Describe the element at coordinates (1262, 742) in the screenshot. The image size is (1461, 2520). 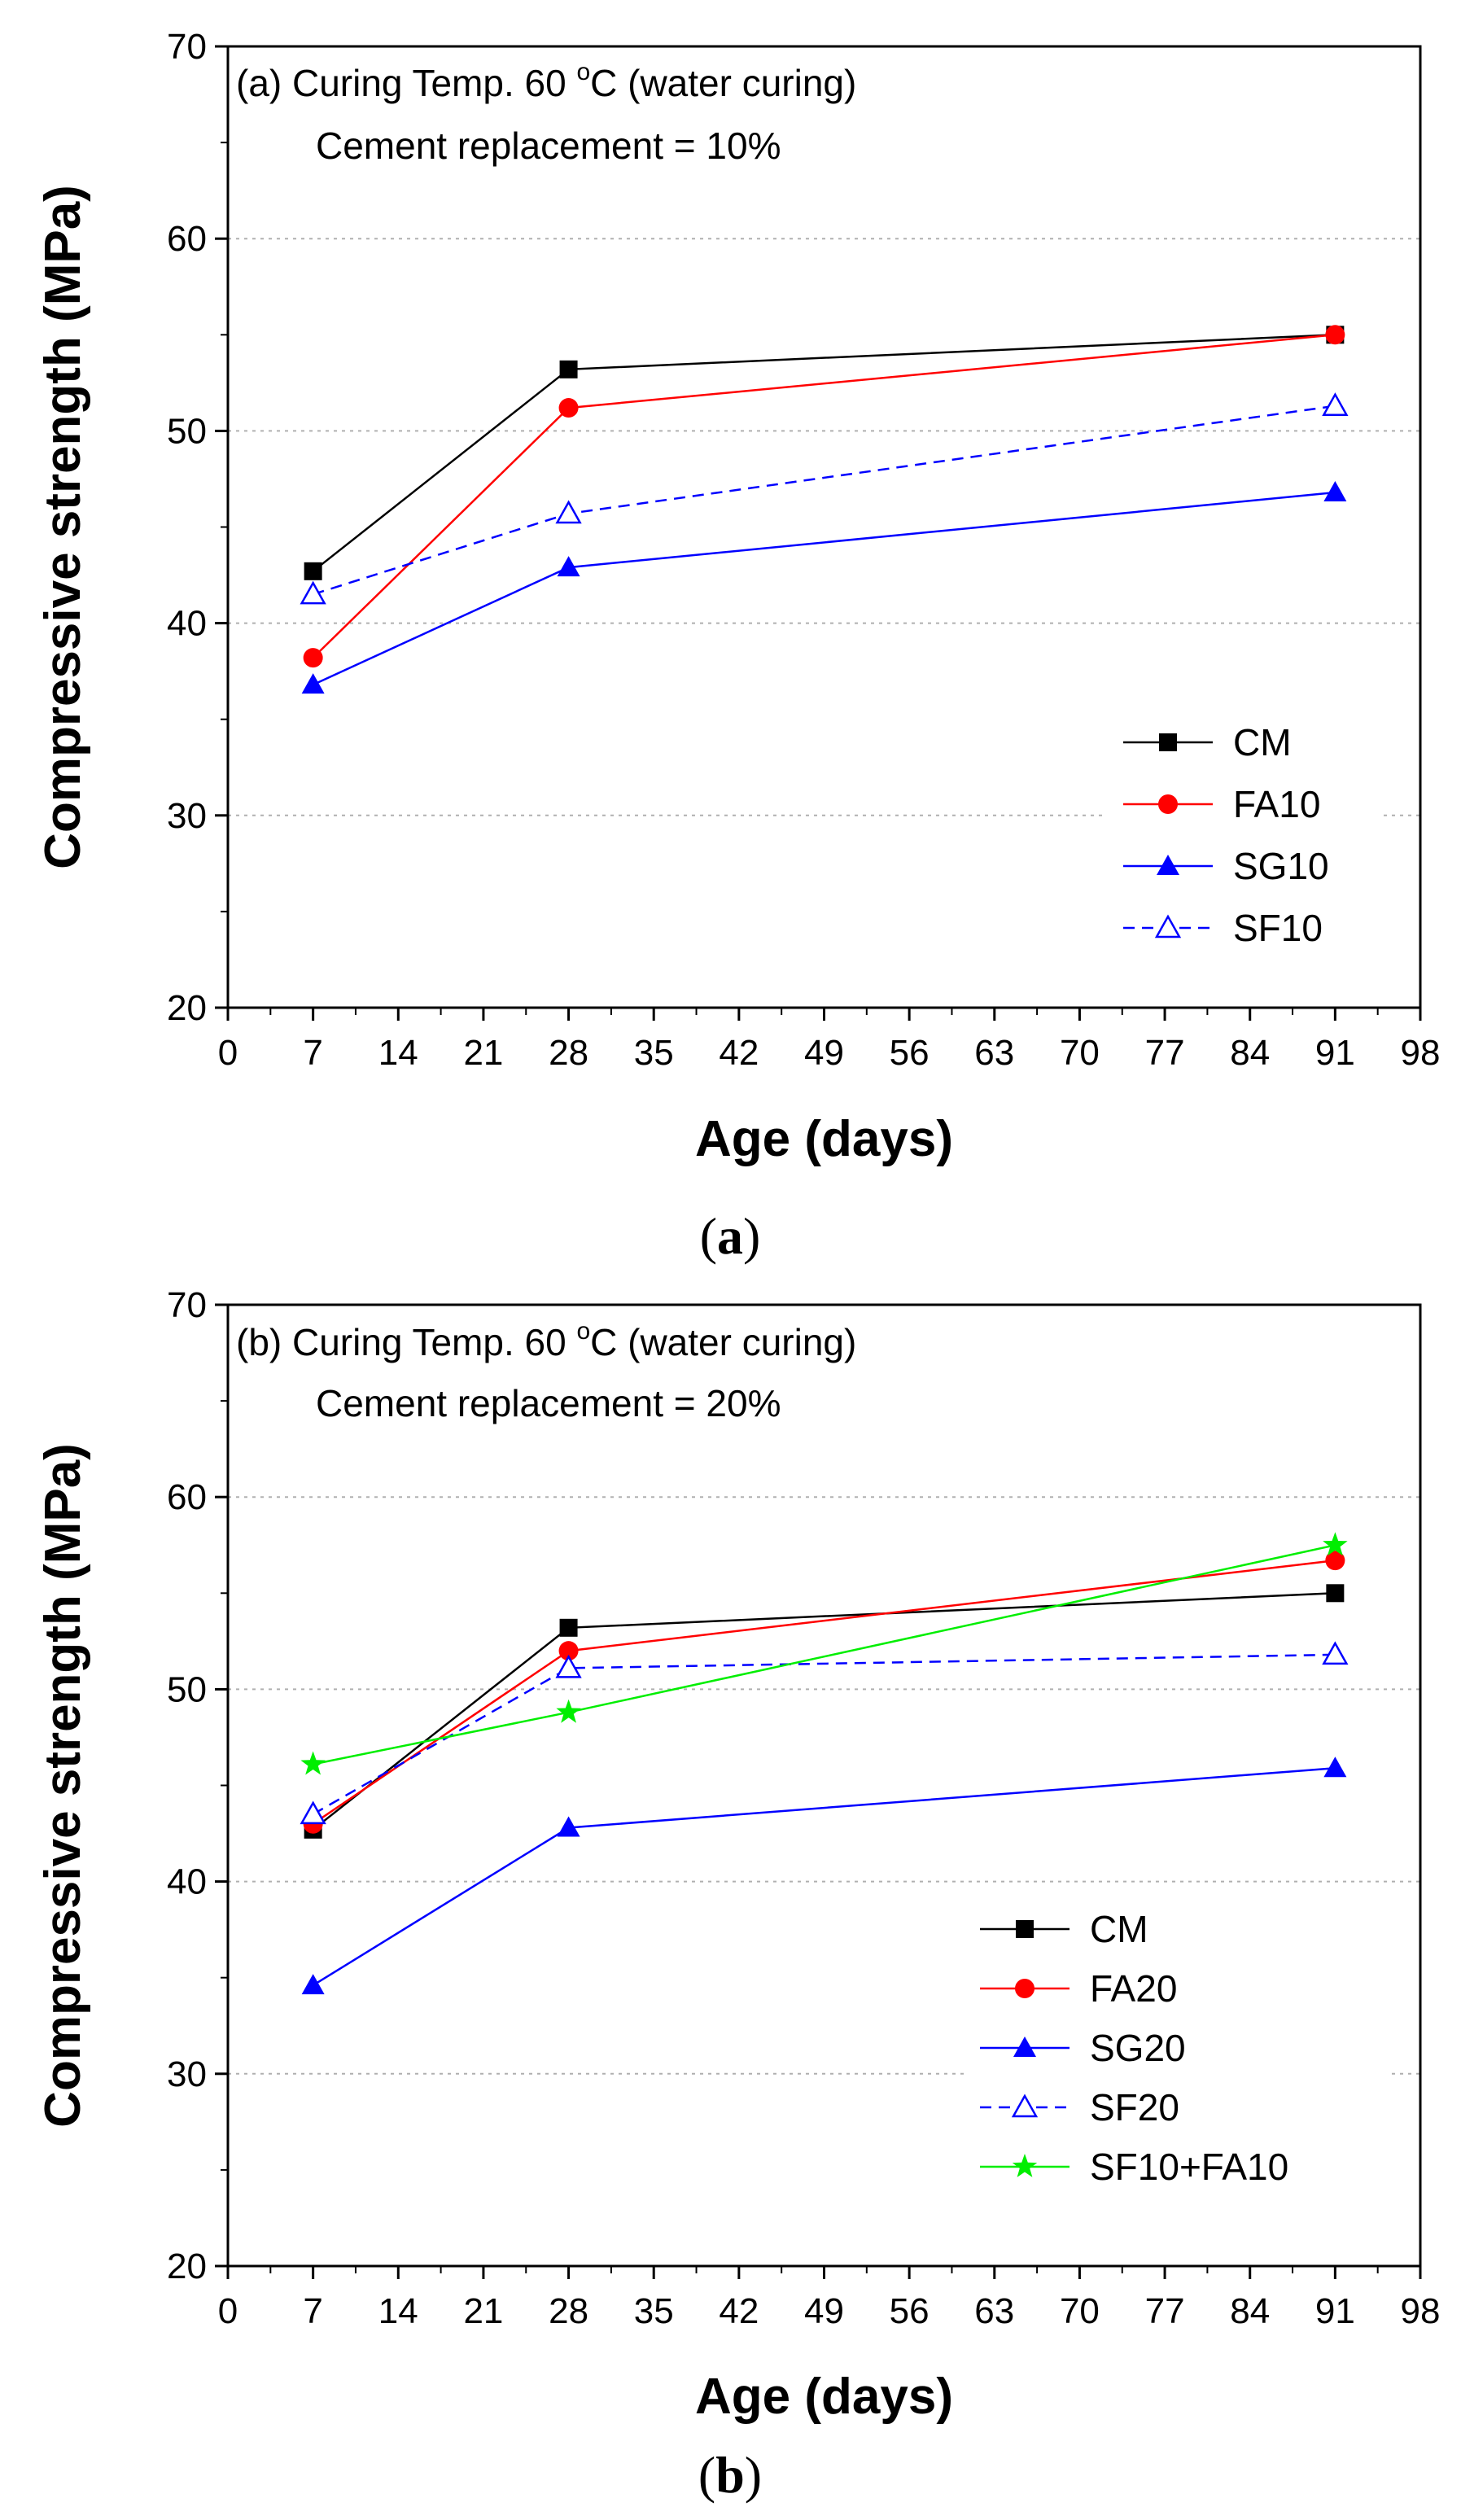
I see `legend-label: CM` at that location.